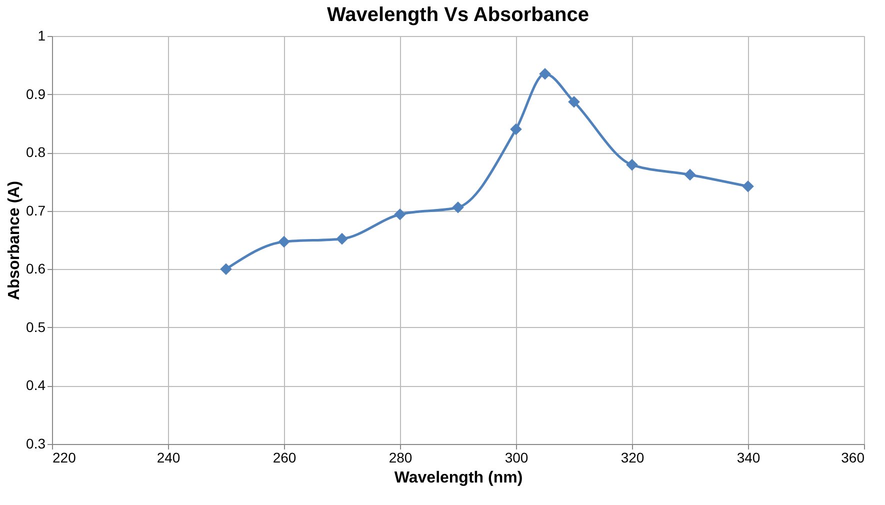  I want to click on x-tick-label: 320, so click(632, 458).